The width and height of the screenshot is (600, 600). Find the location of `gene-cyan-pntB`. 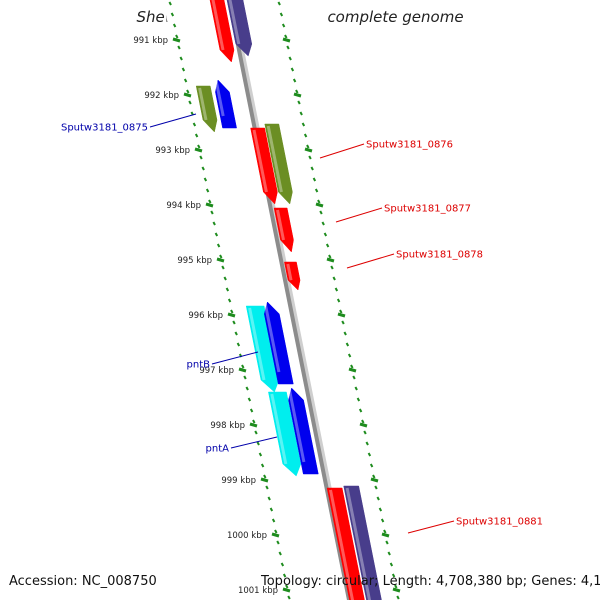

gene-cyan-pntB is located at coordinates (262, 349).